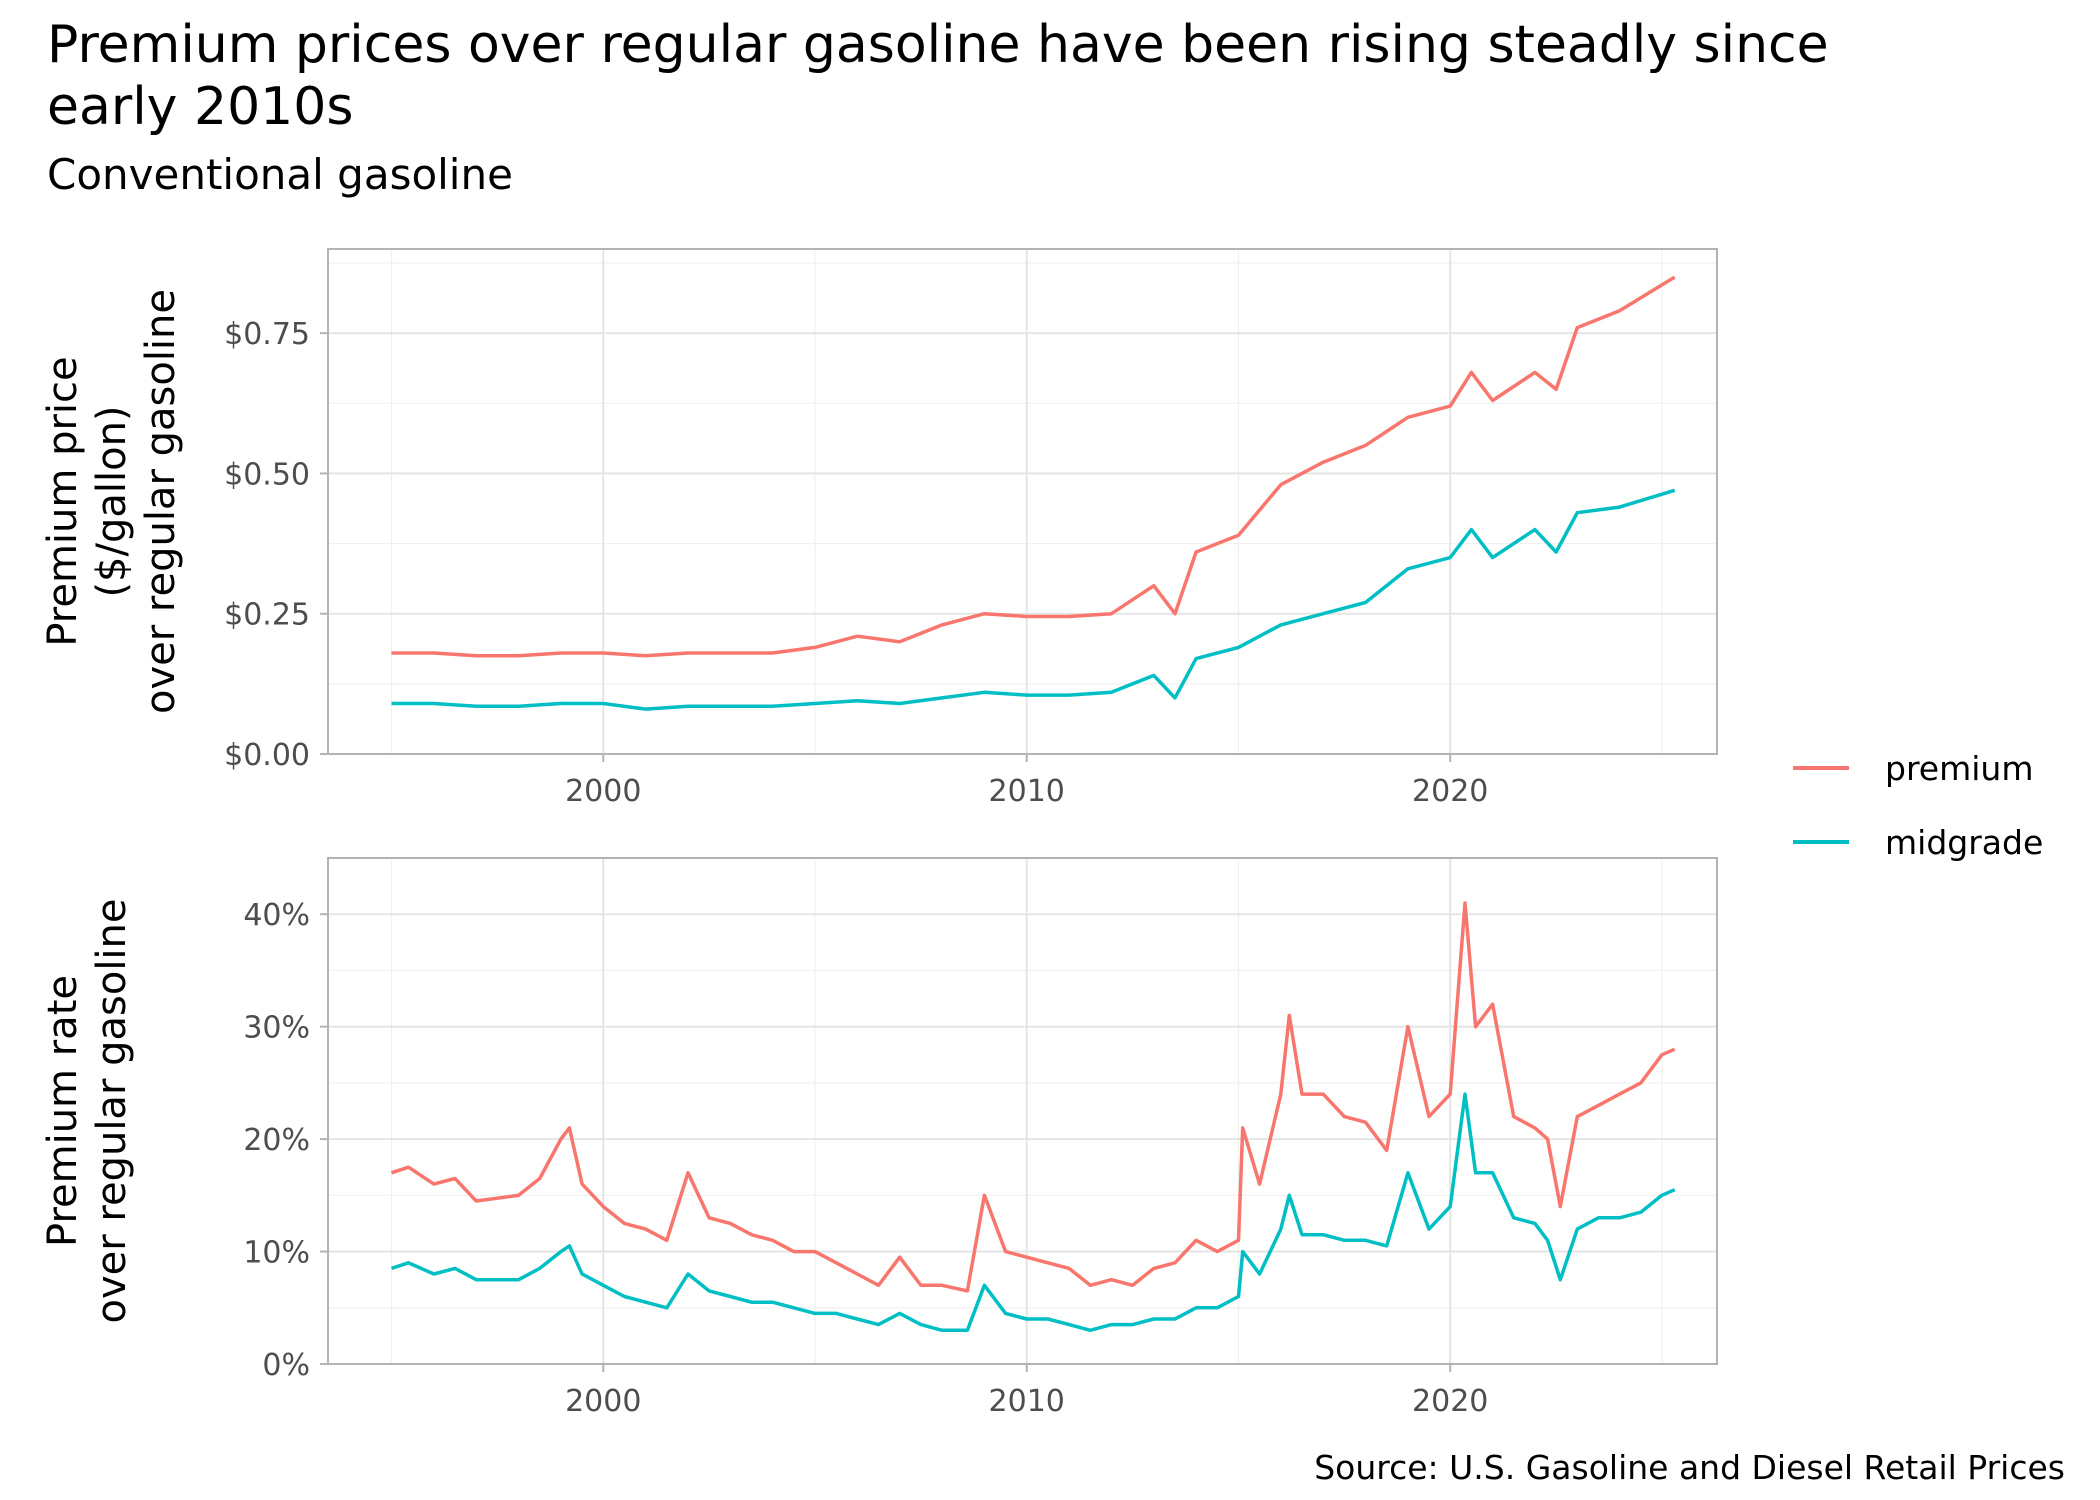 Image resolution: width=2100 pixels, height=1500 pixels. I want to click on y-axis-title-line: ($/gallon), so click(112, 501).